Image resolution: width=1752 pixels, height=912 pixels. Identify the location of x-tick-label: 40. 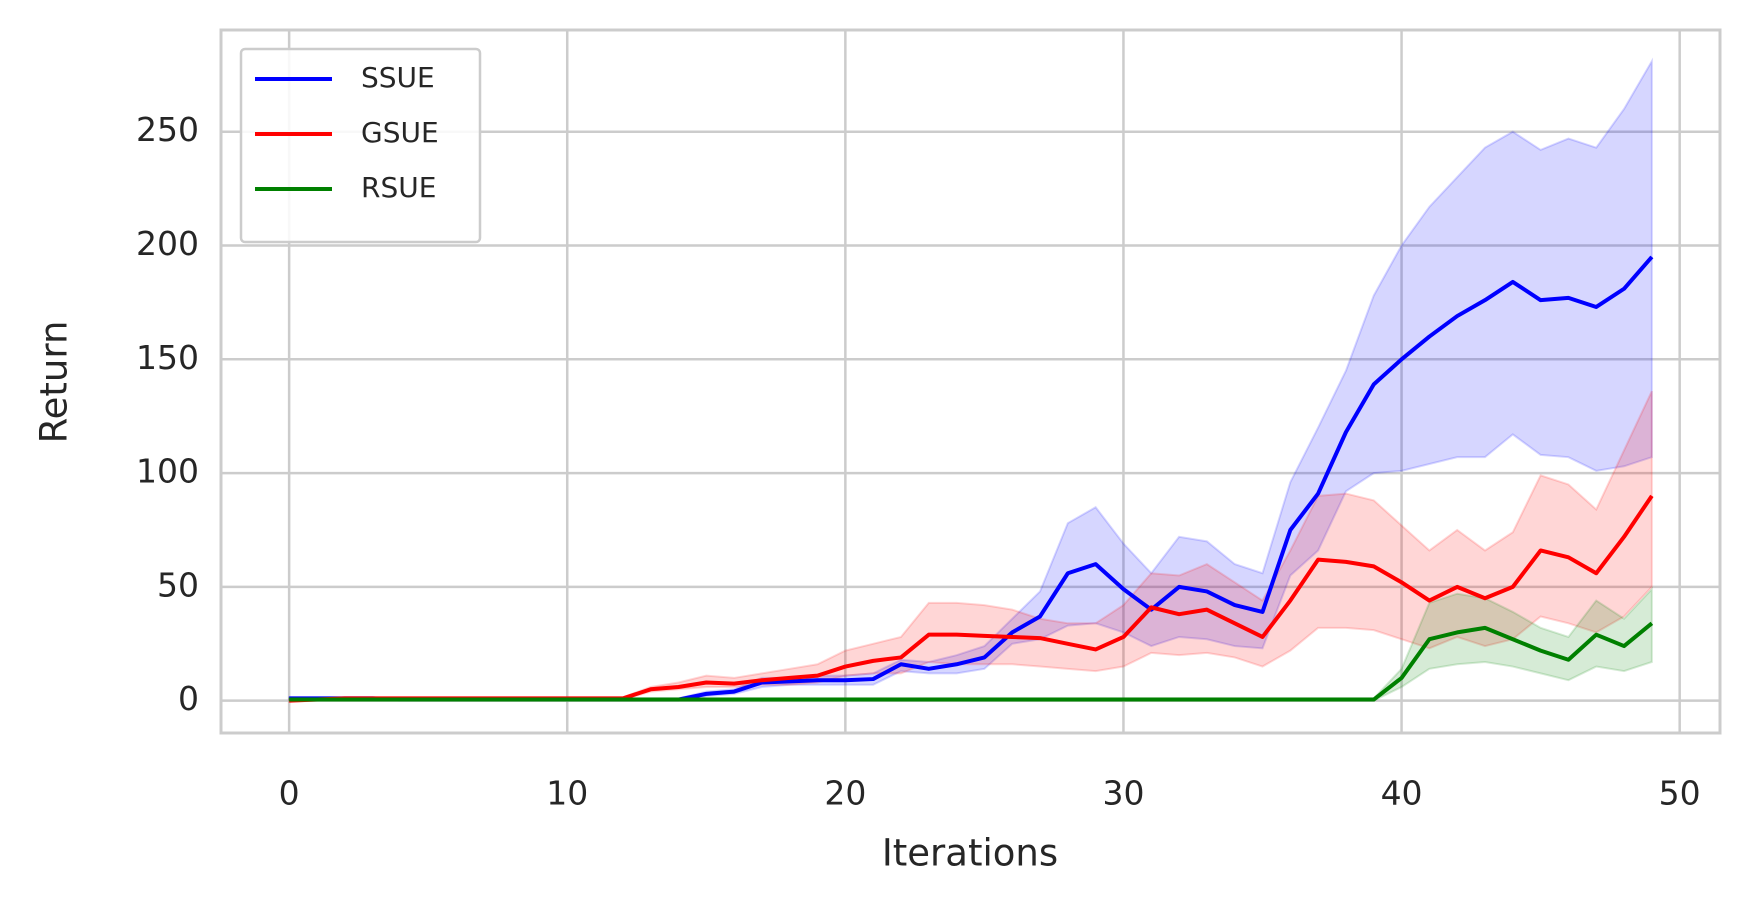
(1402, 793).